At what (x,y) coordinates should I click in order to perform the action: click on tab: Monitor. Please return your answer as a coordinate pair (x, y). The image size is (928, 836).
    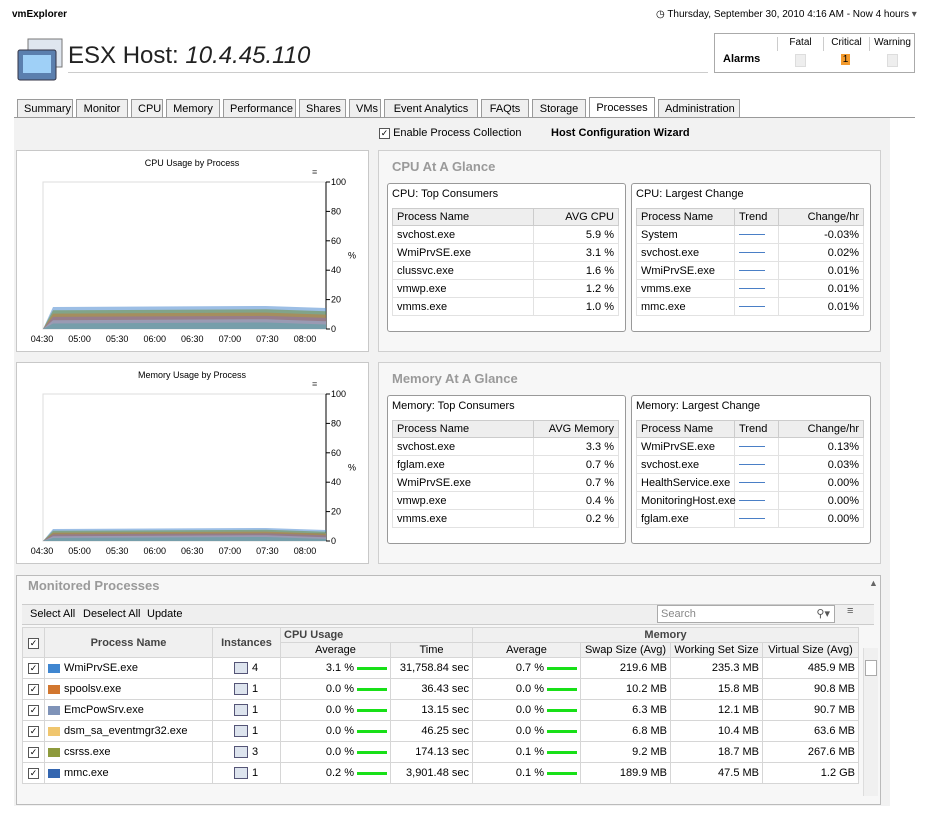
    Looking at the image, I should click on (102, 108).